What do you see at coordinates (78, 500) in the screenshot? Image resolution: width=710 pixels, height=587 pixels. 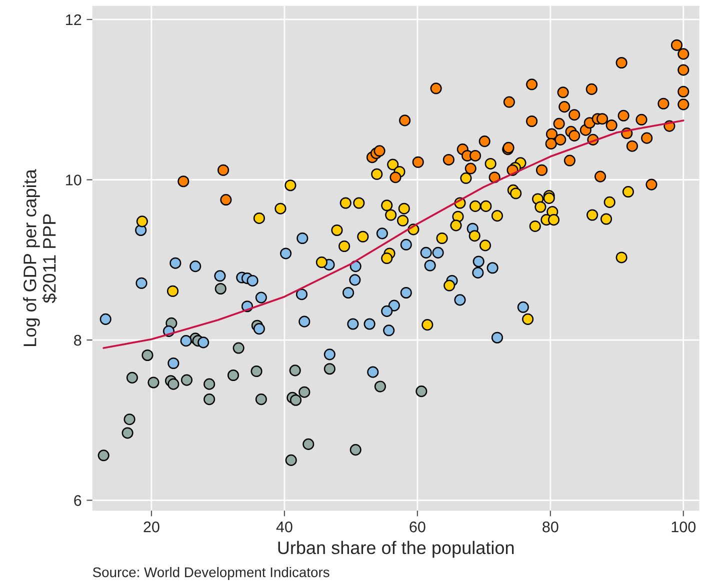 I see `y-tick-label: 6` at bounding box center [78, 500].